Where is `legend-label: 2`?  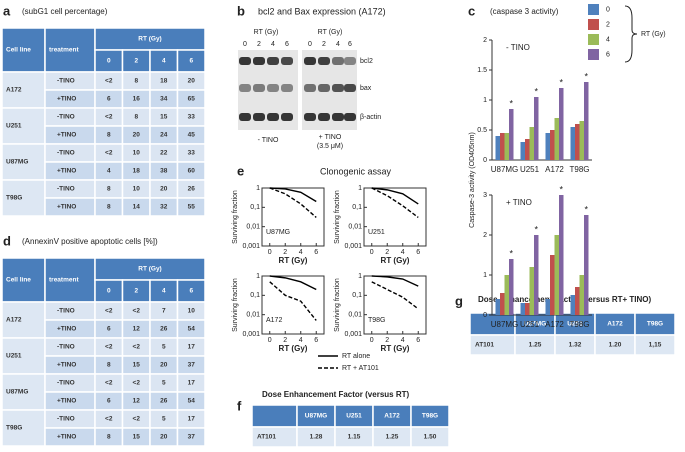
legend-label: 2 is located at coordinates (608, 24).